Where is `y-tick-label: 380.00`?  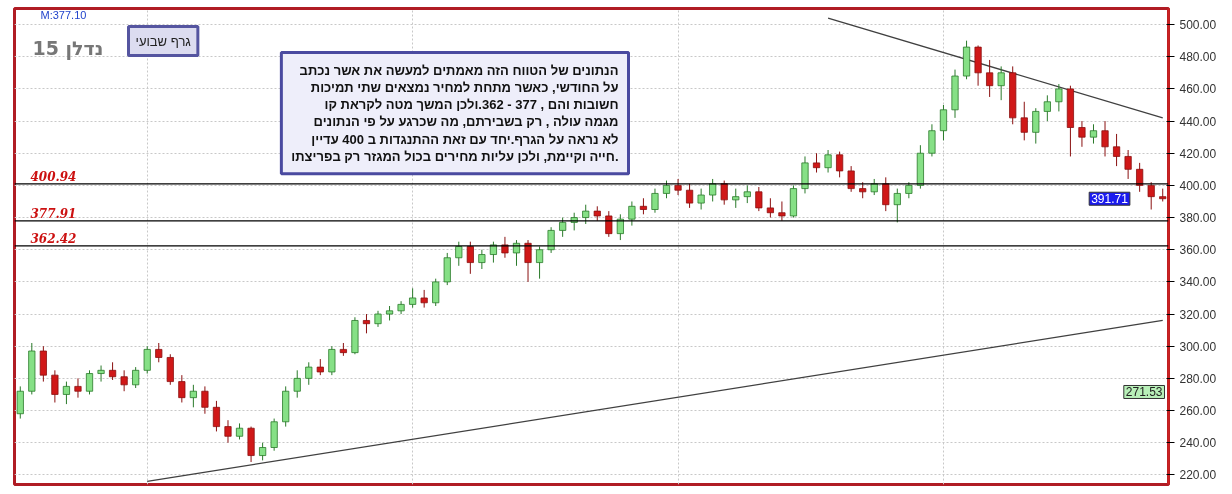
y-tick-label: 380.00 is located at coordinates (1198, 218).